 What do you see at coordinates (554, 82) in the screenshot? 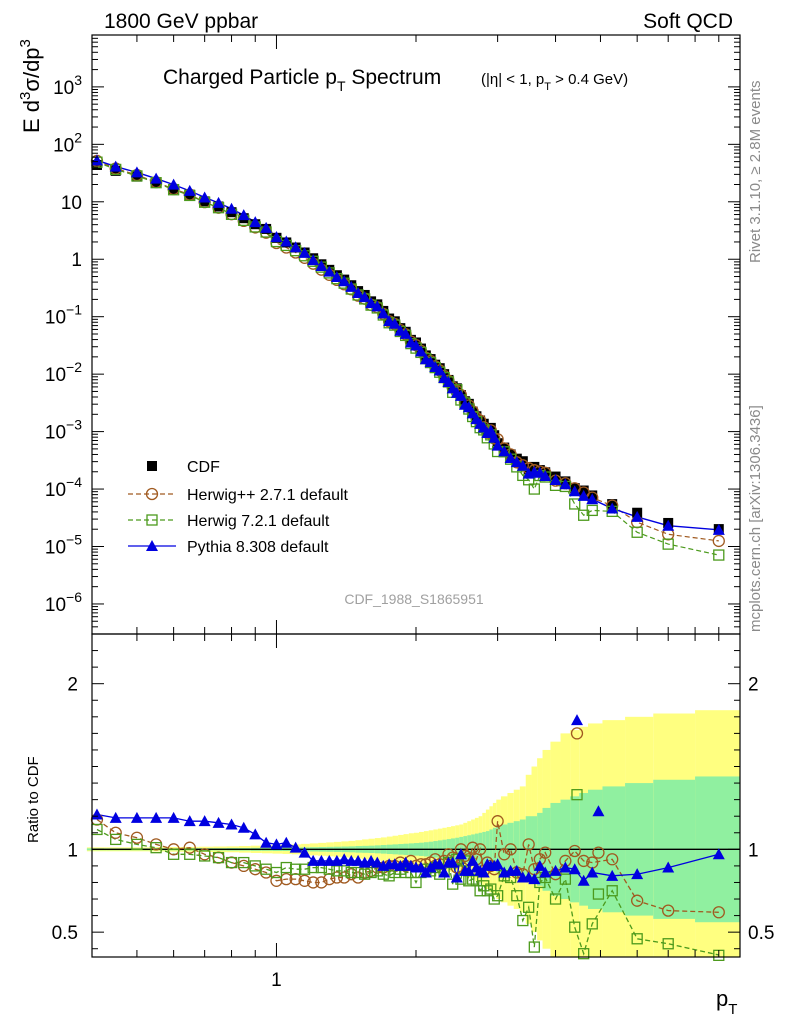
I see `chart-subtitle: (|η| < 1, pT > 0.4 GeV)` at bounding box center [554, 82].